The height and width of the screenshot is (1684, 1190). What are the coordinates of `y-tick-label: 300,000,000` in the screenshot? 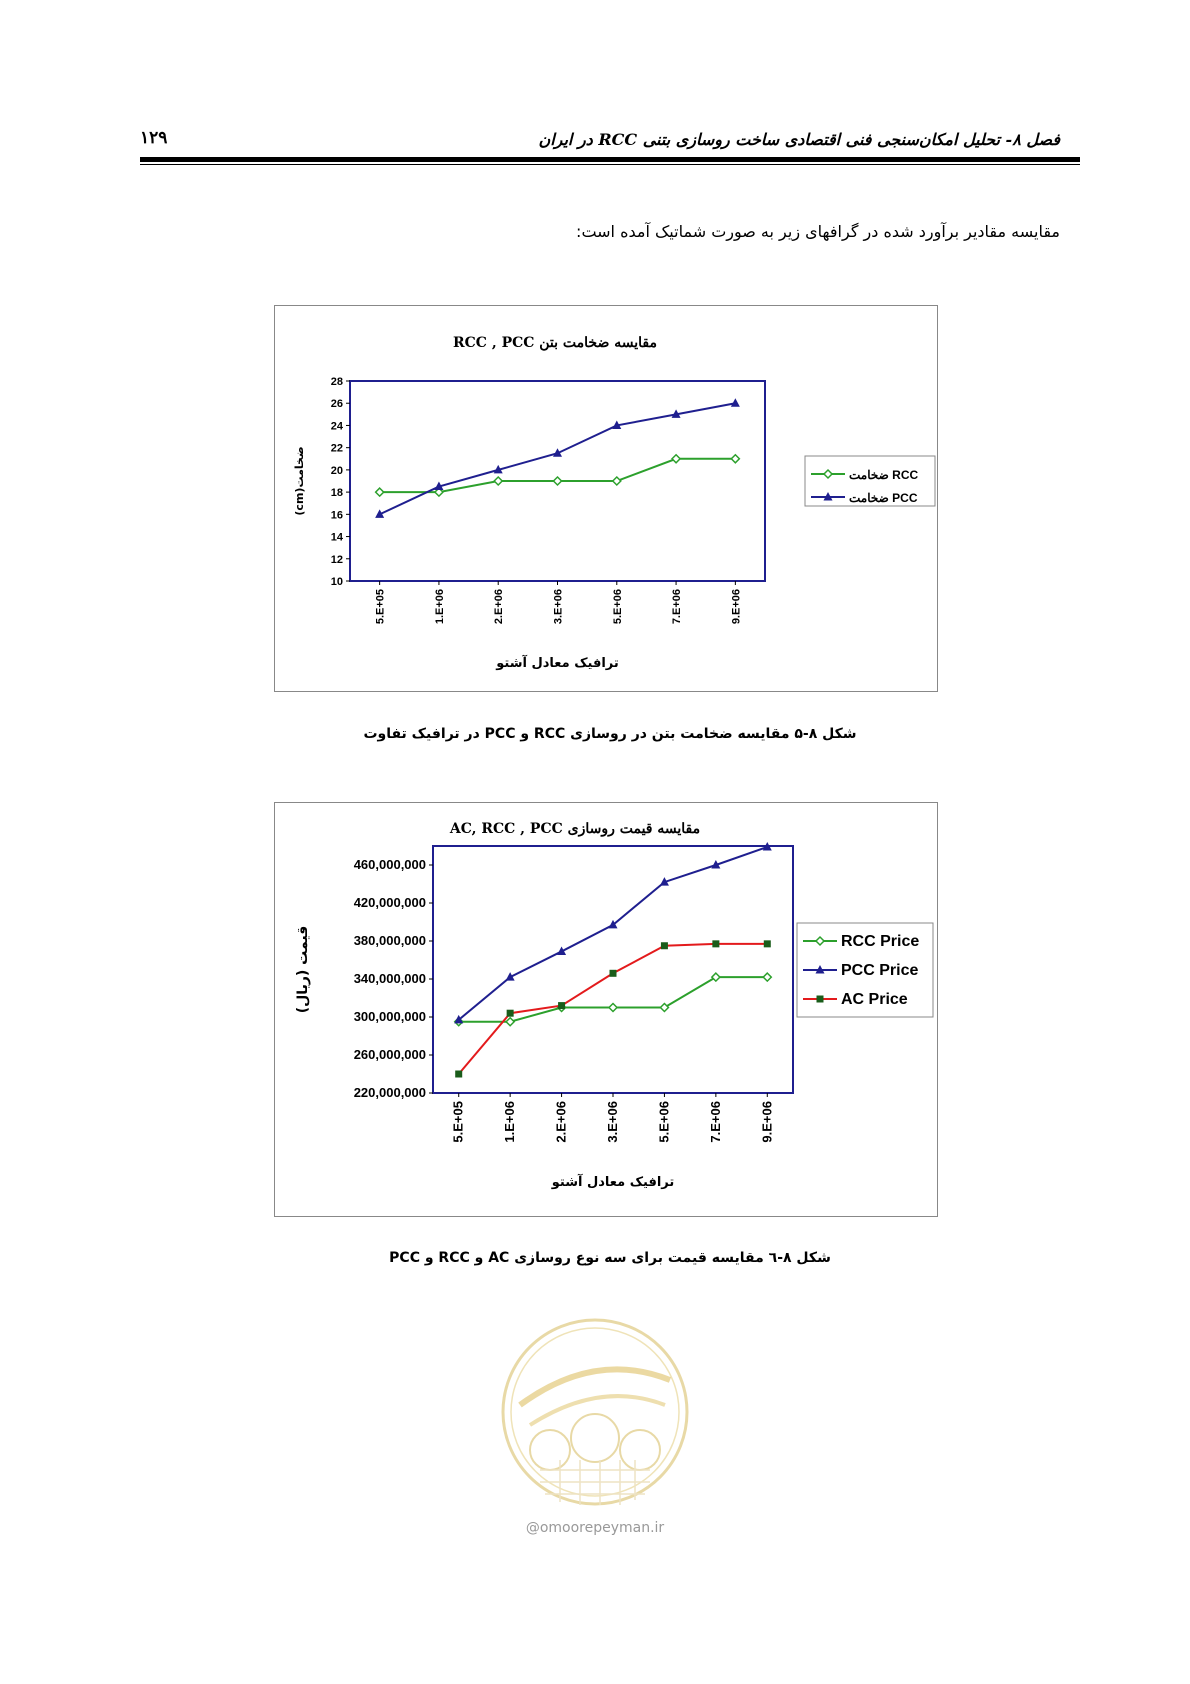 It's located at (390, 1016).